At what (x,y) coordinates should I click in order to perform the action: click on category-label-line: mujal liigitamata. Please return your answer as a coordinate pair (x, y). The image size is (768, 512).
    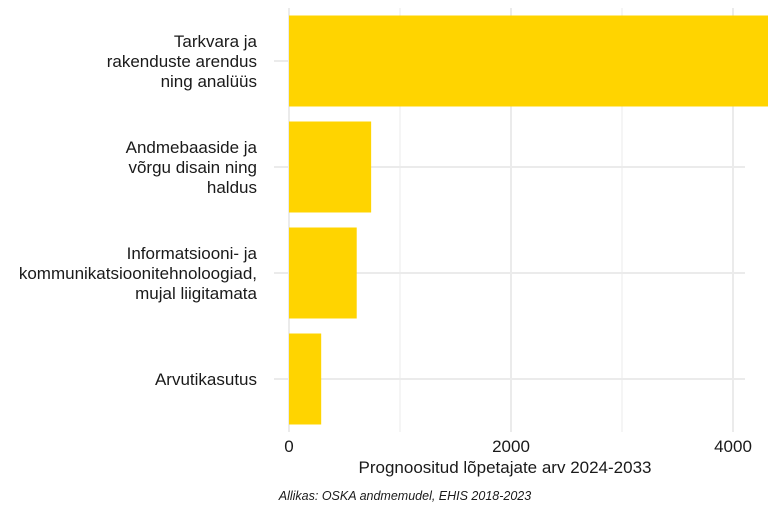
    Looking at the image, I should click on (196, 293).